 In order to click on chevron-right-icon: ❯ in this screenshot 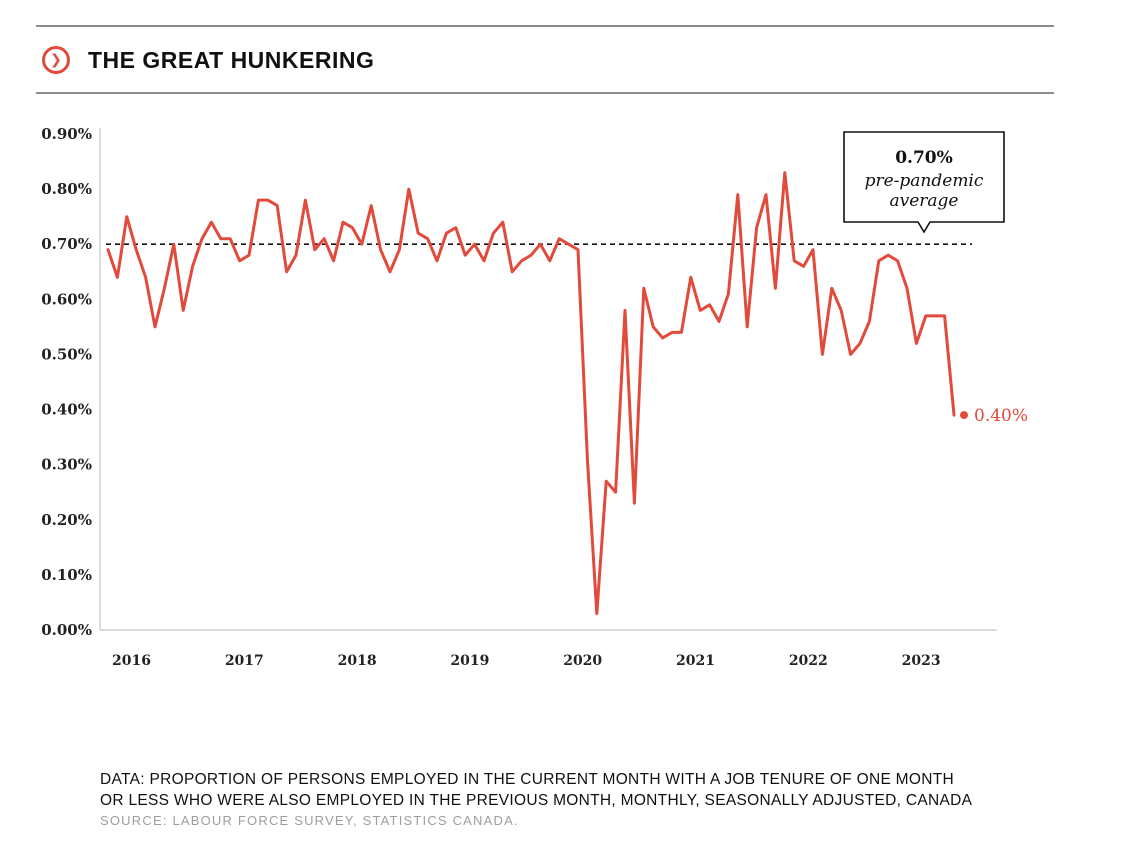, I will do `click(56, 60)`.